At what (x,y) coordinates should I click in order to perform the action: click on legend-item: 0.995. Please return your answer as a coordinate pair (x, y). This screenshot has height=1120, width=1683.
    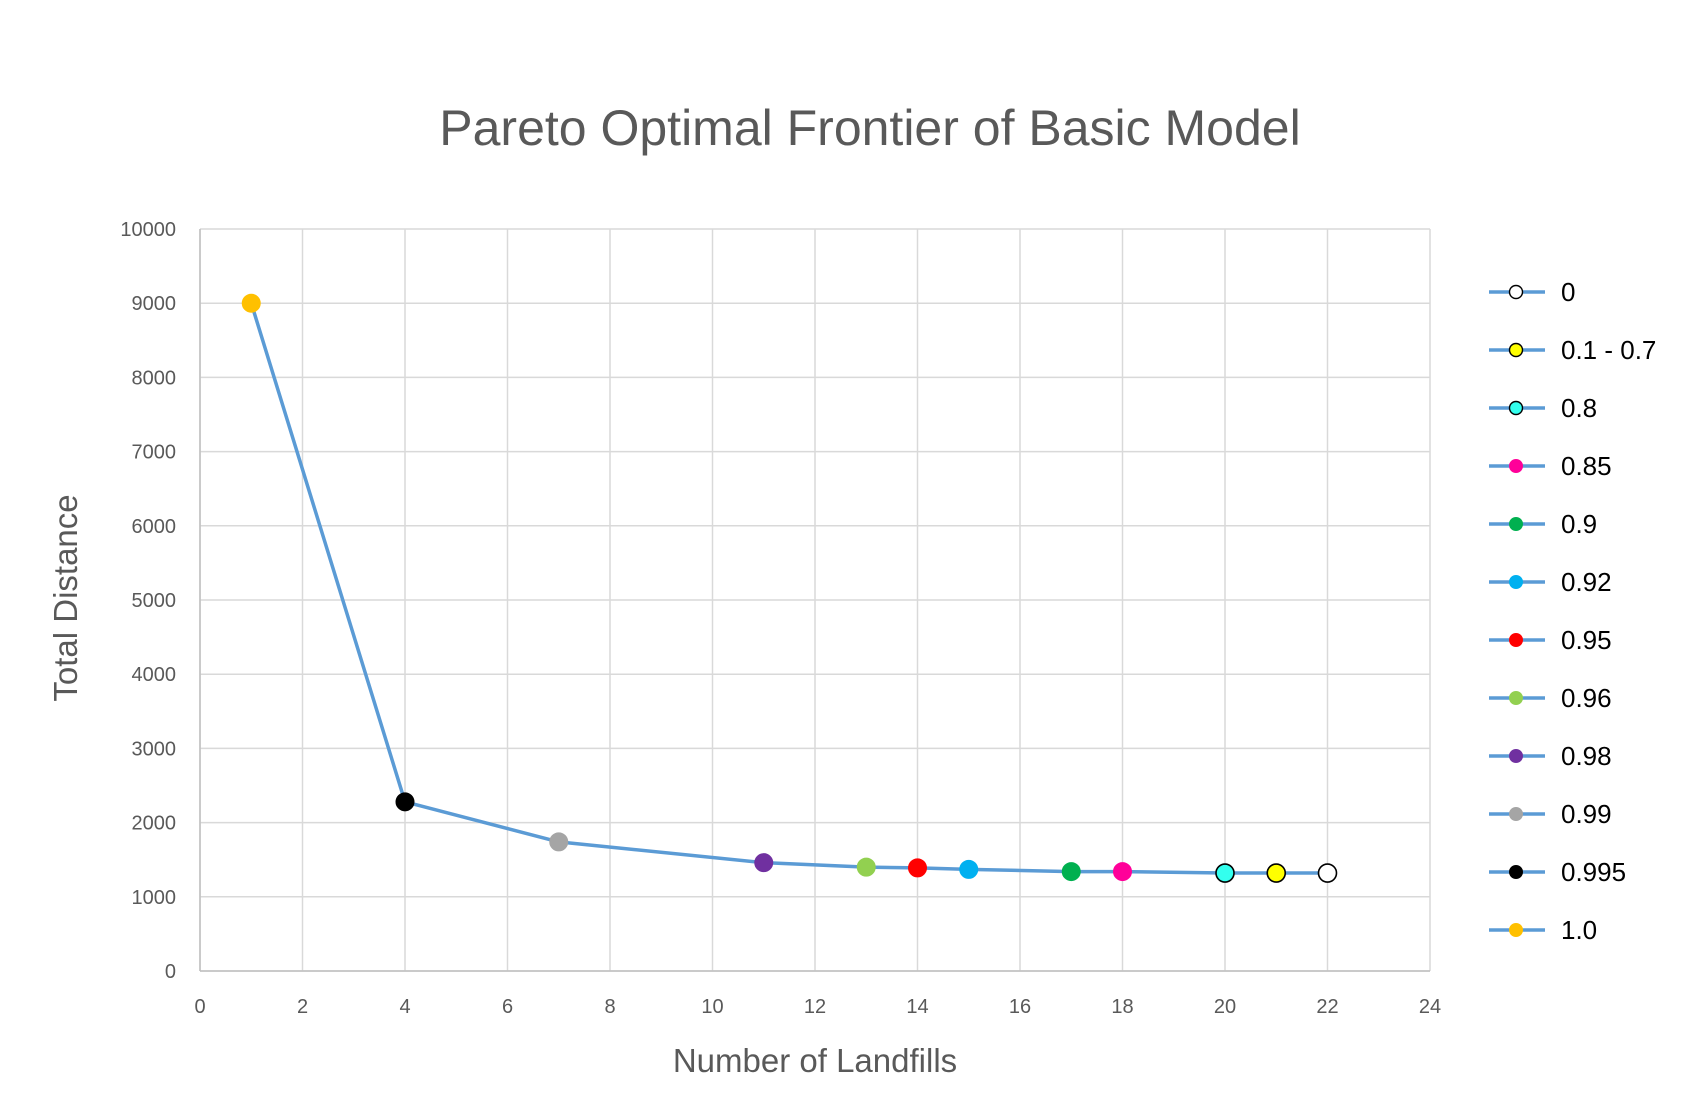
    Looking at the image, I should click on (1557, 872).